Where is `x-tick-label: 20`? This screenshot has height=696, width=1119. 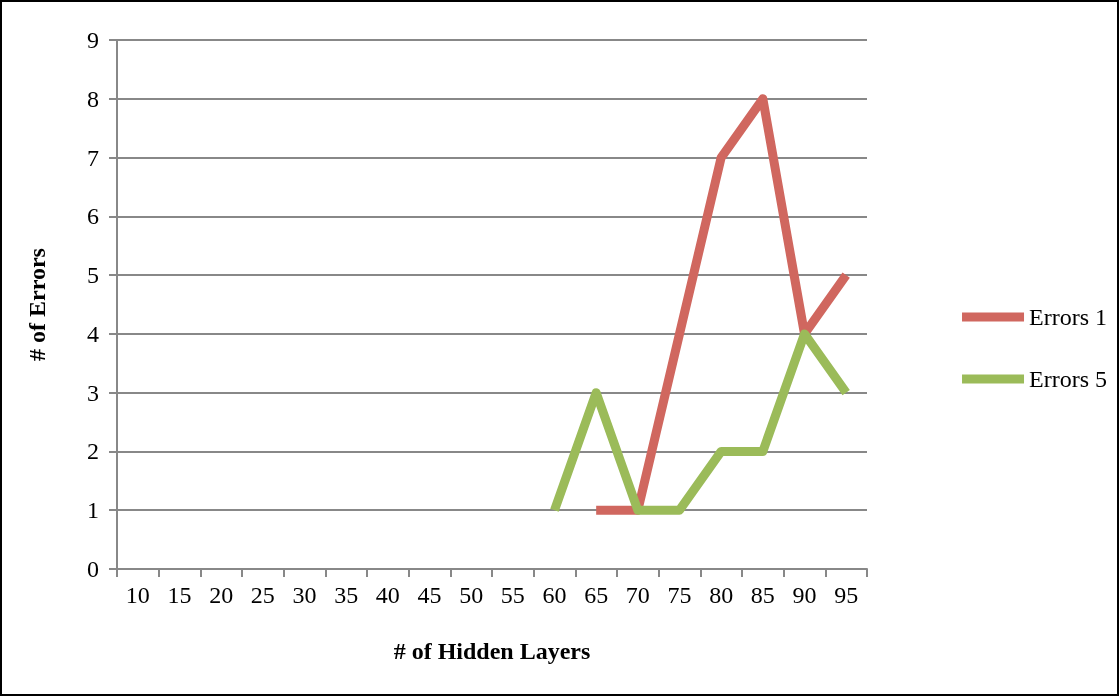 x-tick-label: 20 is located at coordinates (221, 595).